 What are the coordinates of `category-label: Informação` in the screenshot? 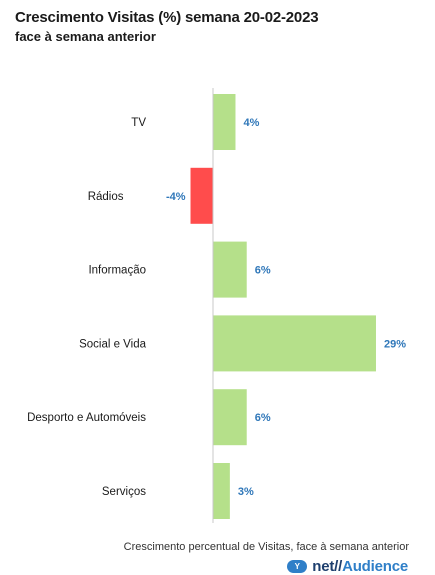 It's located at (117, 271).